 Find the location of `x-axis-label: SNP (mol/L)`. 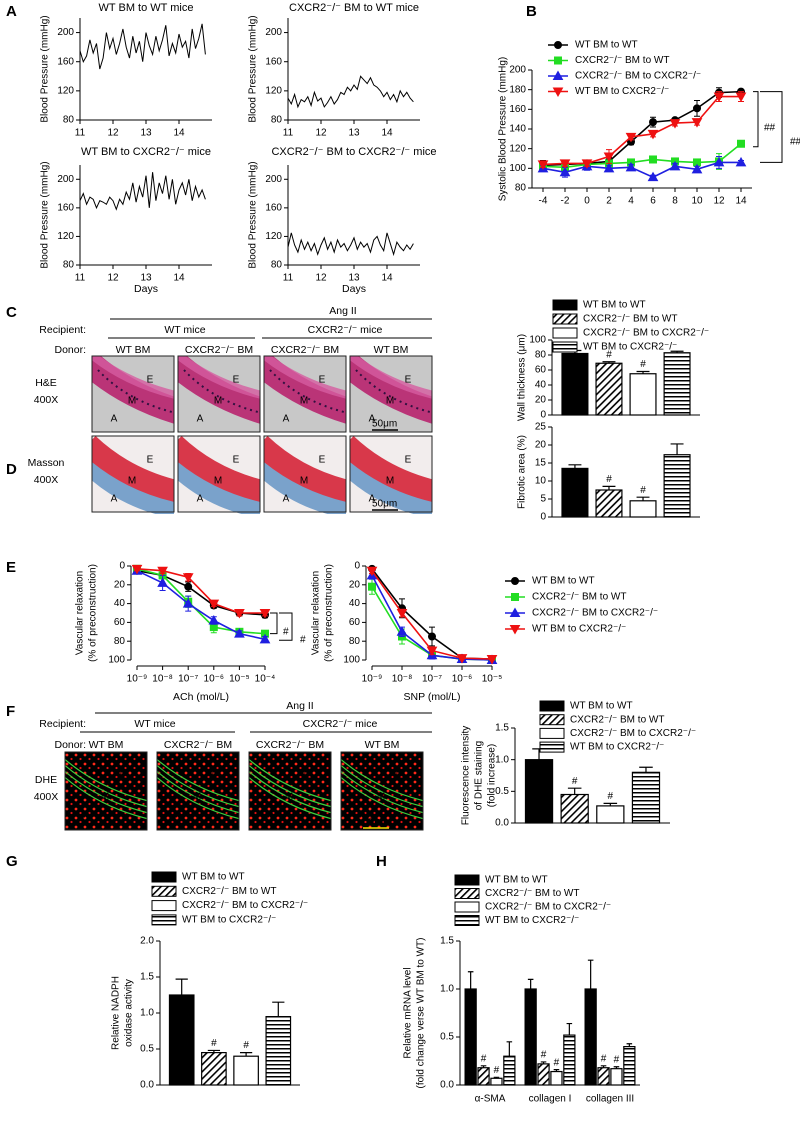

x-axis-label: SNP (mol/L) is located at coordinates (432, 697).